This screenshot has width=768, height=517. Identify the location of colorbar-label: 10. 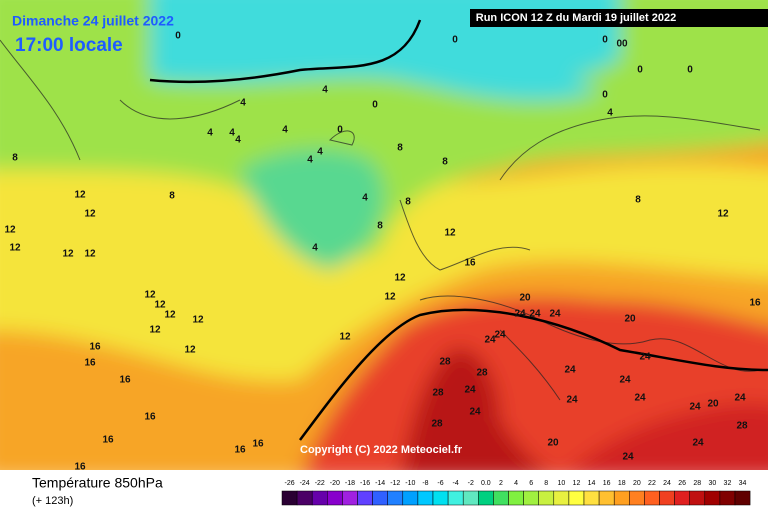
(561, 483).